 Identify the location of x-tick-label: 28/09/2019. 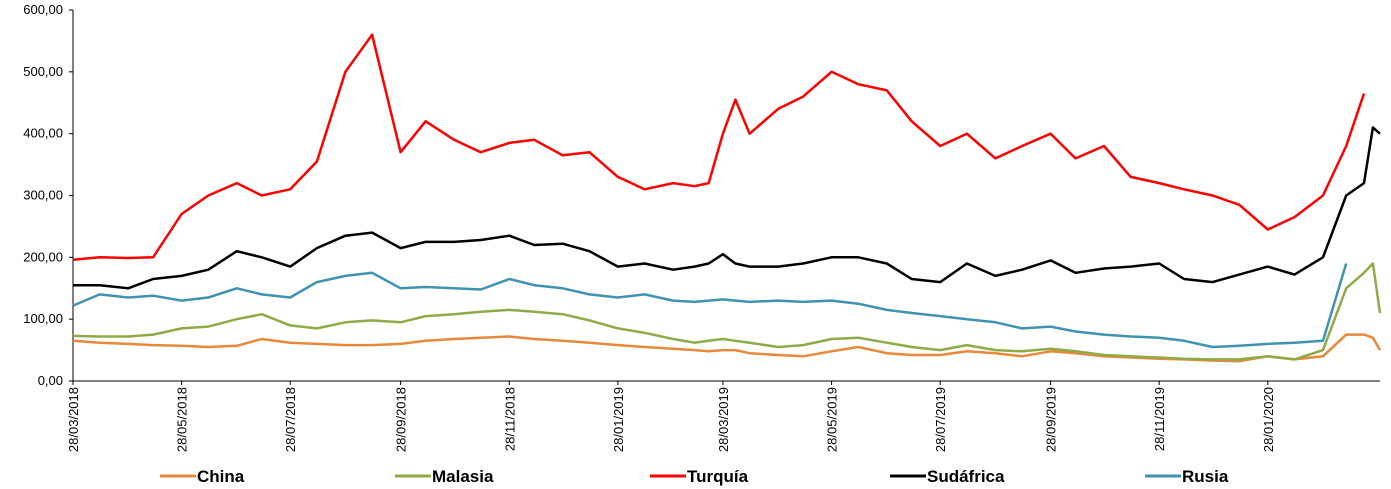
(1051, 419).